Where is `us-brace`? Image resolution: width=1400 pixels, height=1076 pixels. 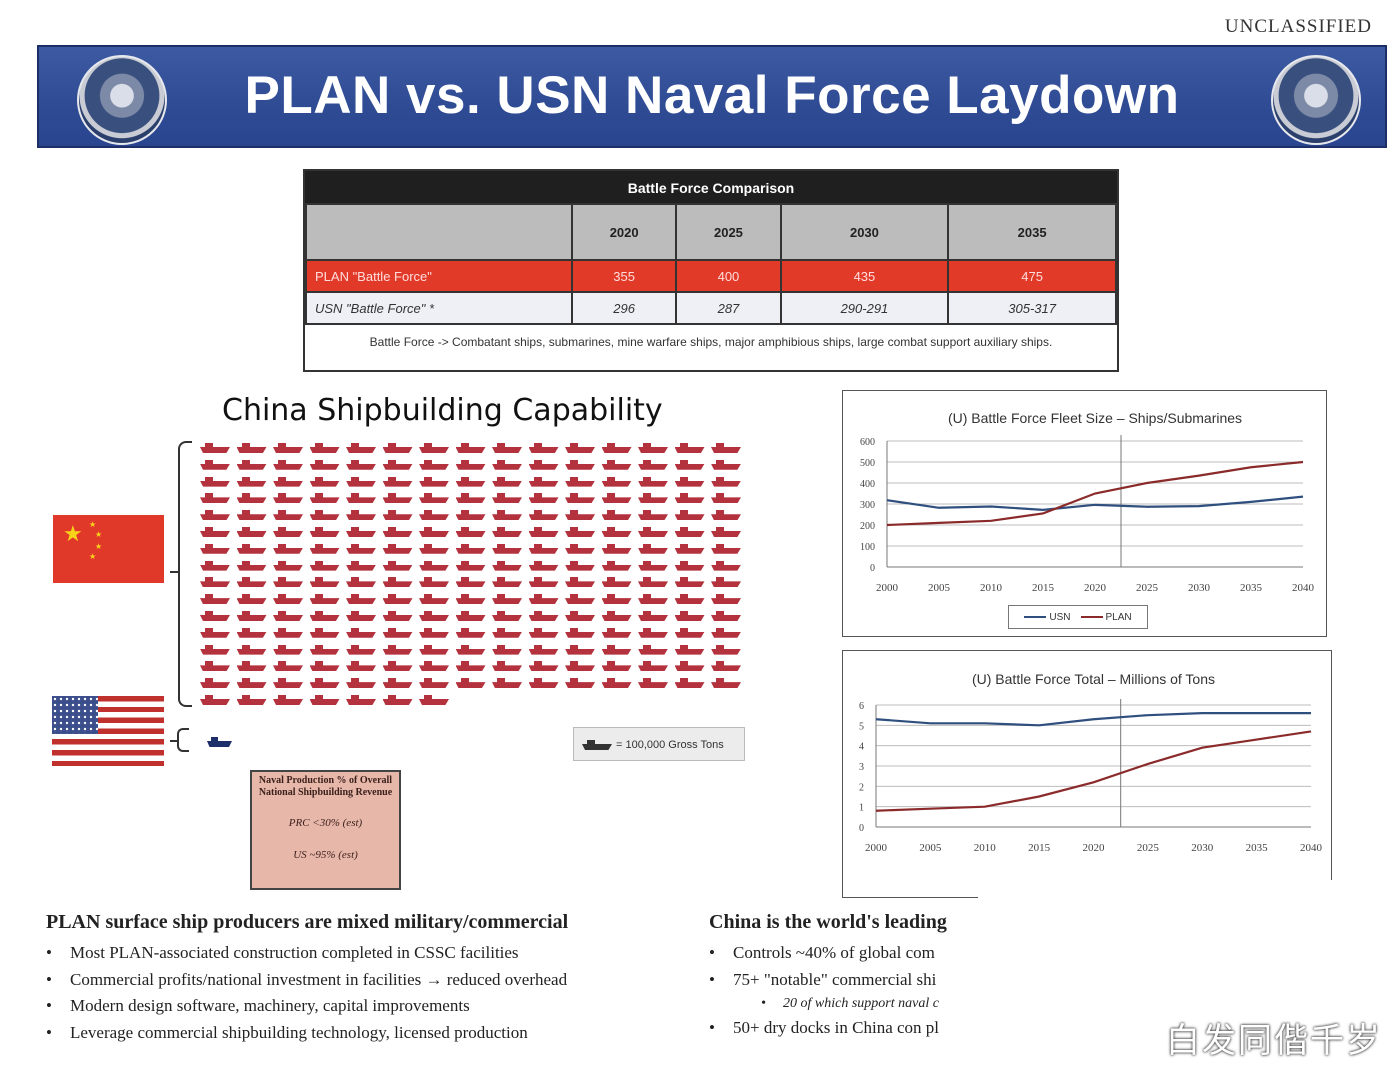
us-brace is located at coordinates (179, 740).